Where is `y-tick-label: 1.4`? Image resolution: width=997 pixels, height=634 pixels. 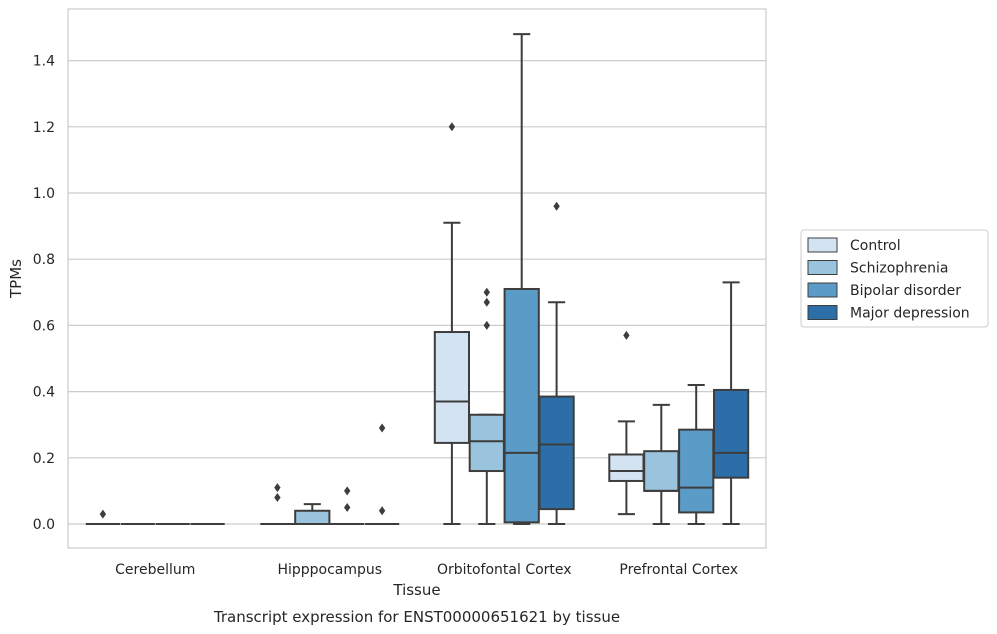 y-tick-label: 1.4 is located at coordinates (44, 62).